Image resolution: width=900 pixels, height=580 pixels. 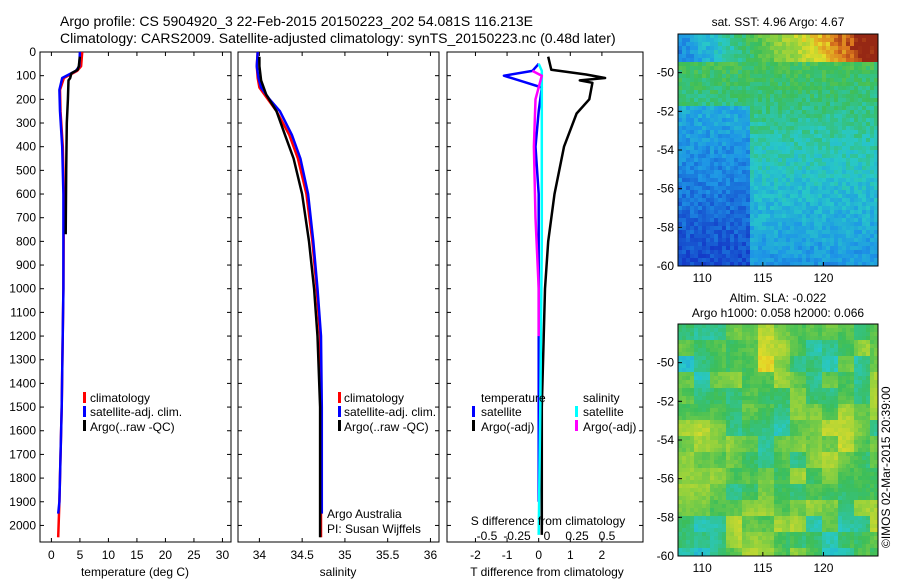 I want to click on map-y-tick-label: -52, so click(x=666, y=111).